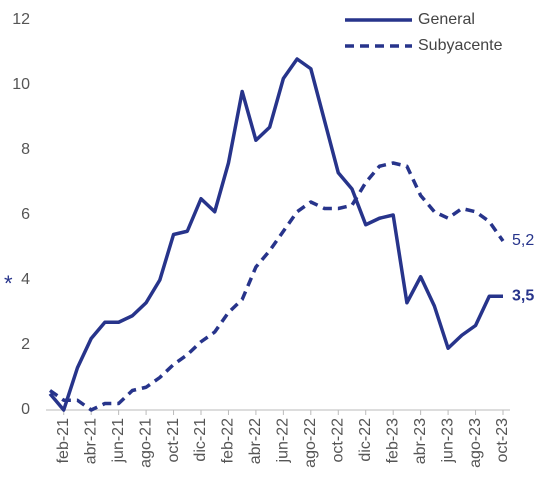  I want to click on x-tick-label: feb-21, so click(63, 440).